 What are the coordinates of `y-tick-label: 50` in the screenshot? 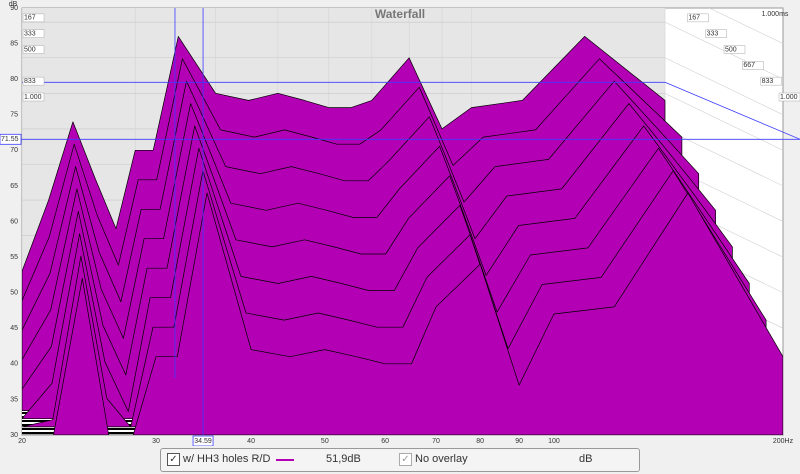 It's located at (14, 293).